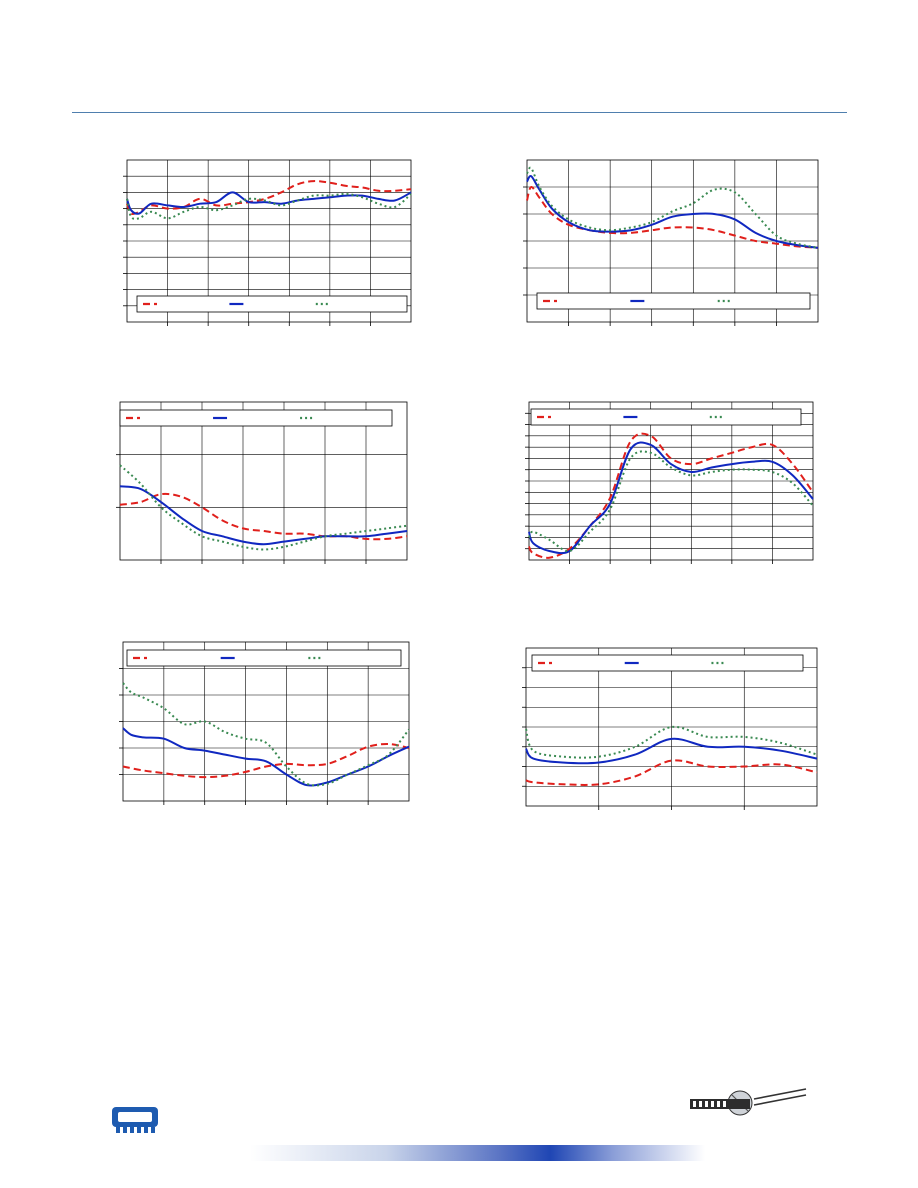 The image size is (918, 1188). Describe the element at coordinates (135, 1120) in the screenshot. I see `chip-icon` at that location.